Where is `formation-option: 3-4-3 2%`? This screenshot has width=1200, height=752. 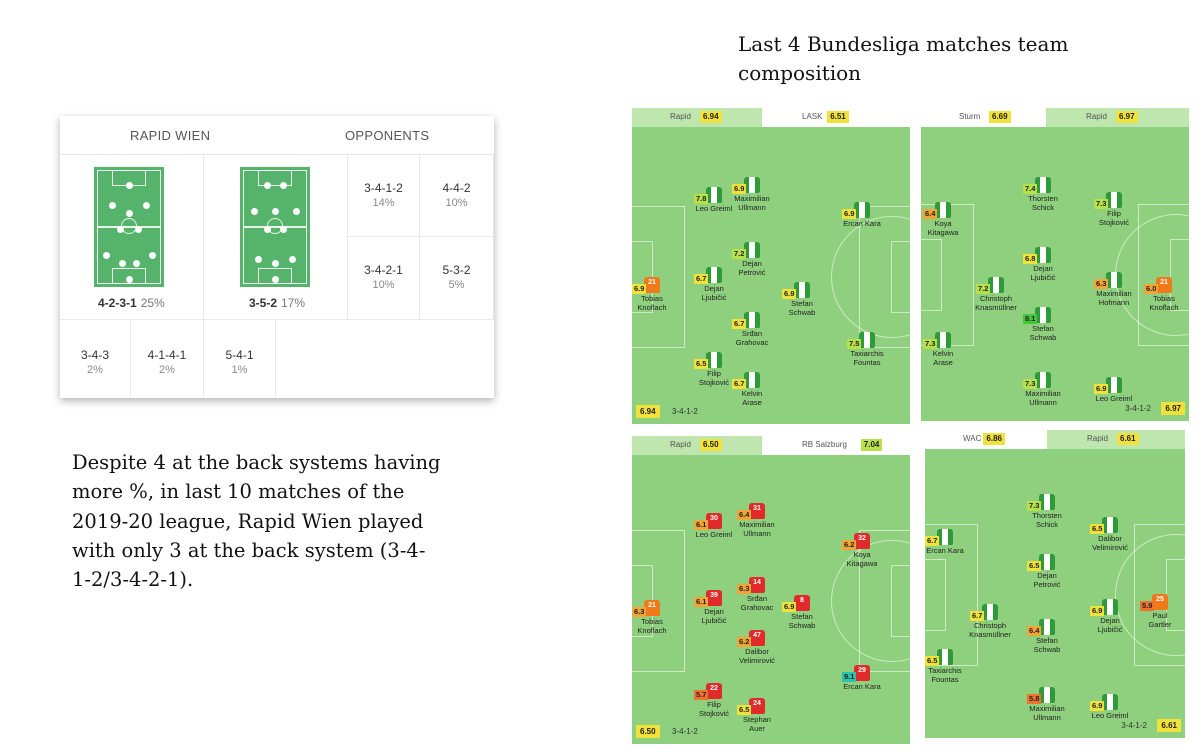
formation-option: 3-4-3 2% is located at coordinates (95, 359).